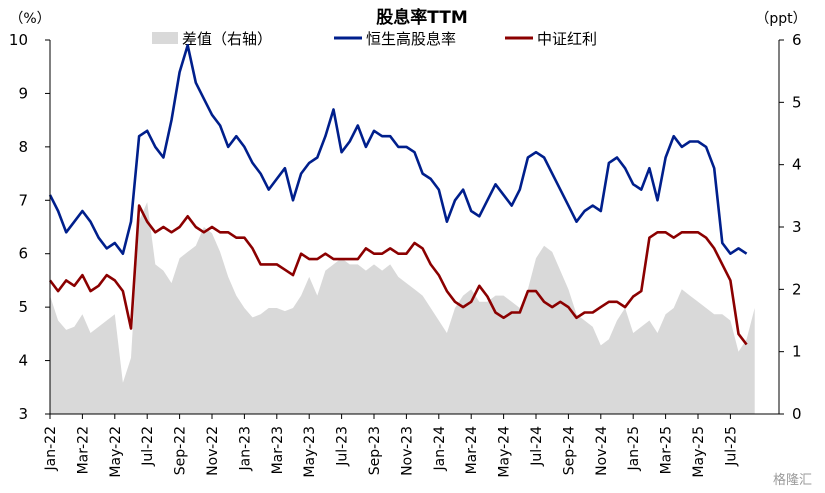 The image size is (825, 493). Describe the element at coordinates (422, 17) in the screenshot. I see `chart-title: 股息率TTM` at that location.